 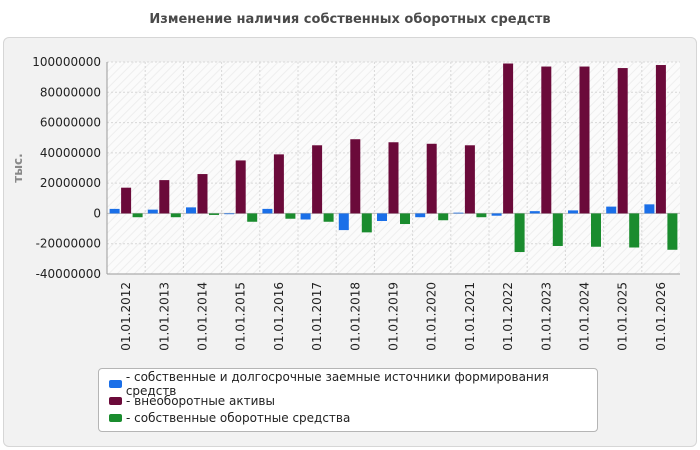 I want to click on y-tick-label: 0, so click(x=97, y=213).